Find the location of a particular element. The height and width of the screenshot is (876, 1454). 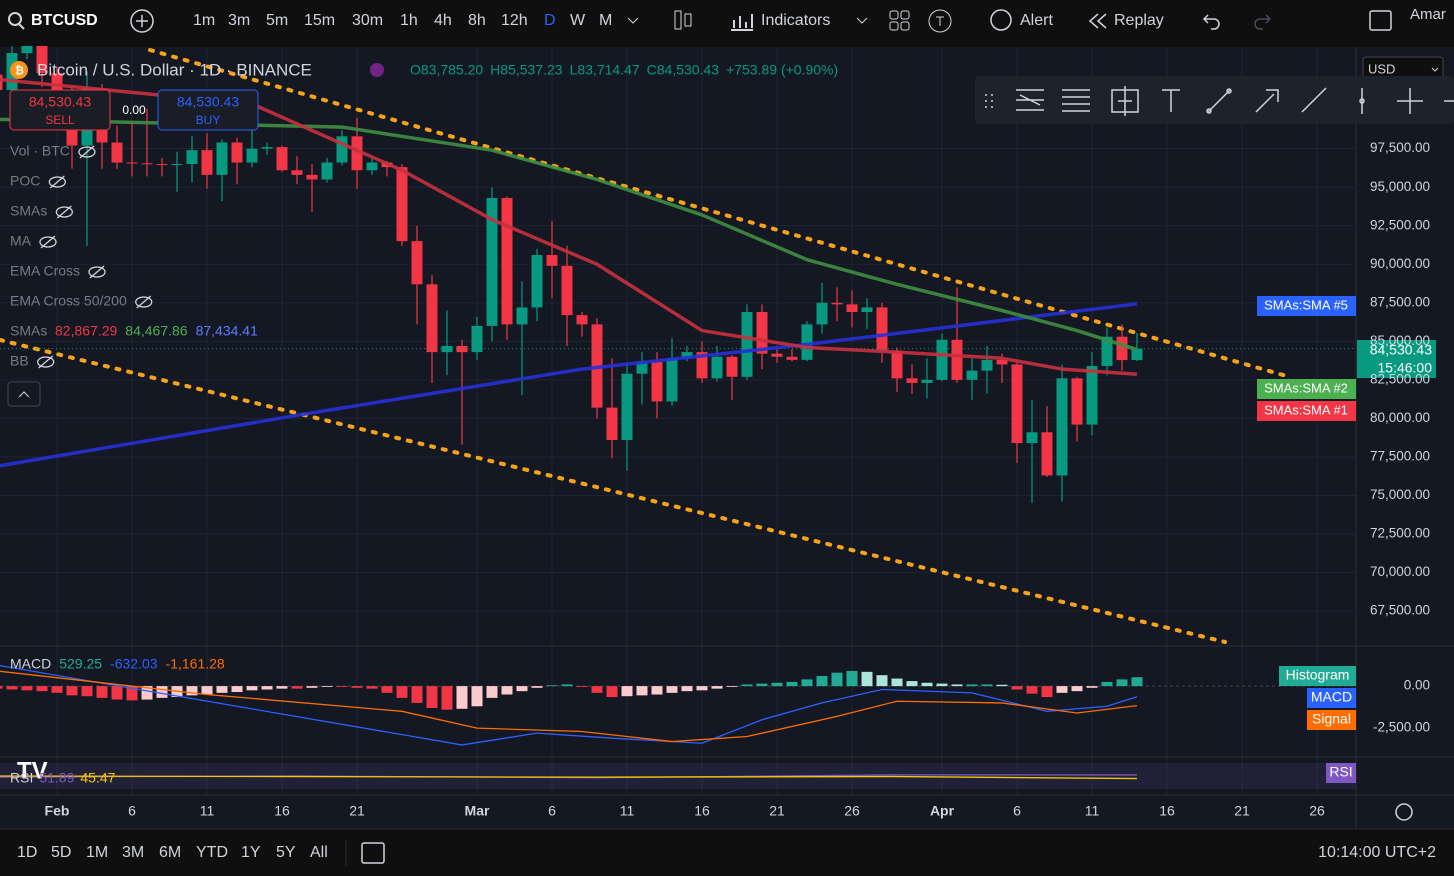

undo-button is located at coordinates (1211, 22).